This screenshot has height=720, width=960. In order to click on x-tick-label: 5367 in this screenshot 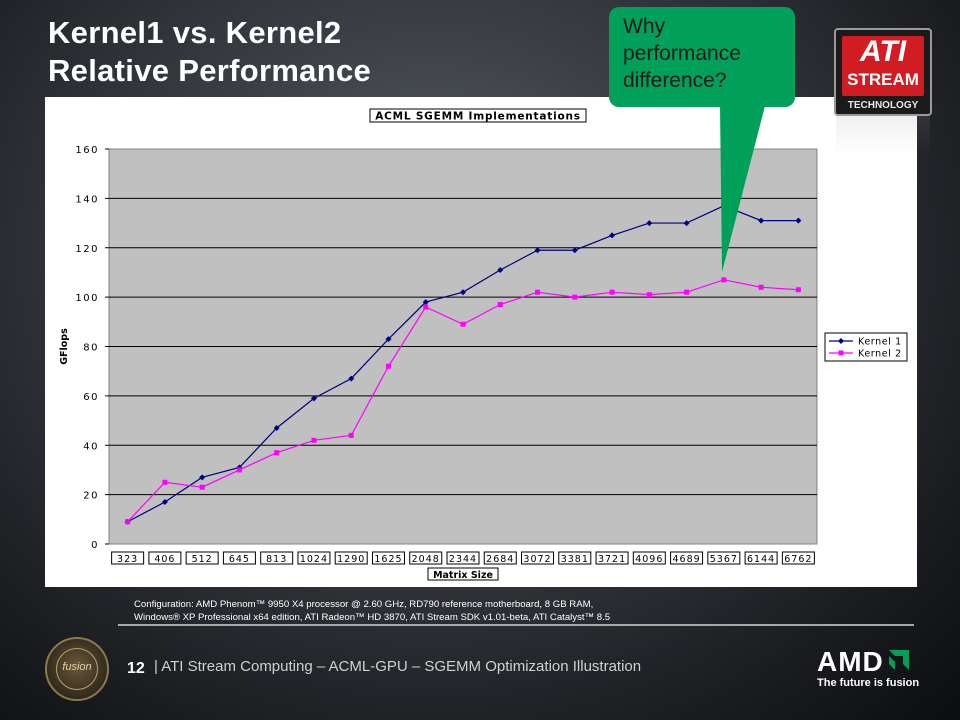, I will do `click(724, 559)`.